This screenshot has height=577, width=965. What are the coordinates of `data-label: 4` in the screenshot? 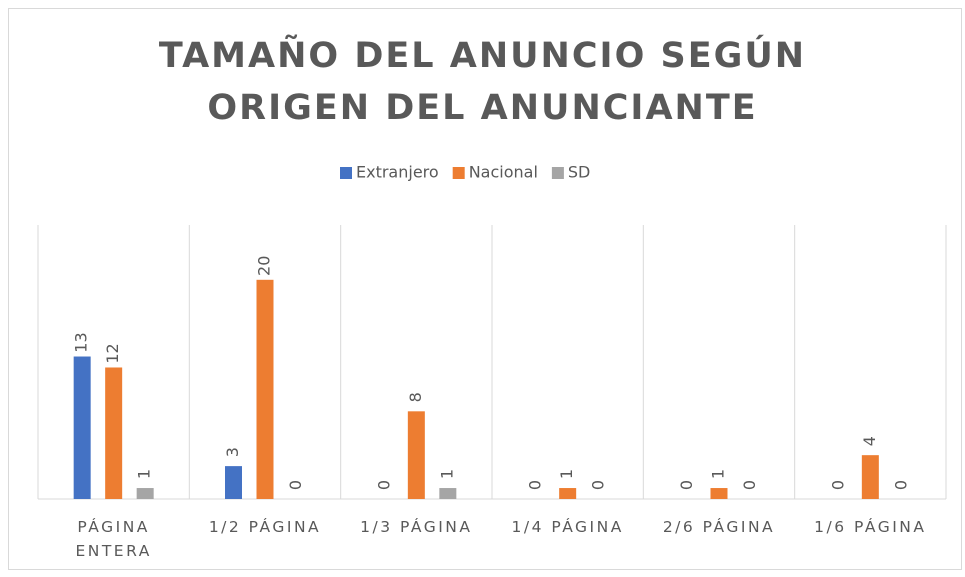 It's located at (869, 441).